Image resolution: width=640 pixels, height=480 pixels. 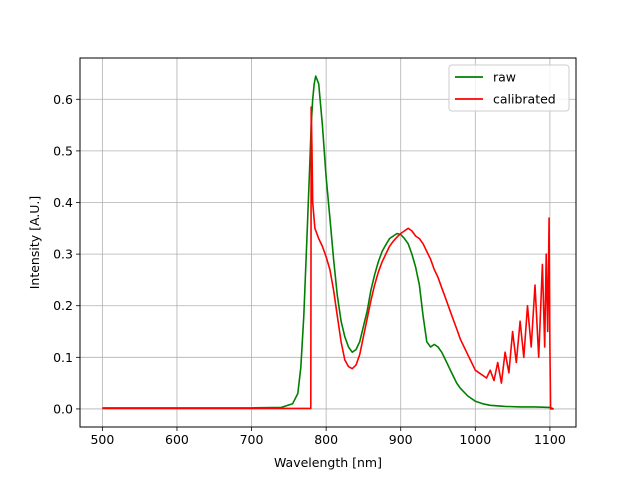 What do you see at coordinates (102, 439) in the screenshot?
I see `x-tick-label: 500` at bounding box center [102, 439].